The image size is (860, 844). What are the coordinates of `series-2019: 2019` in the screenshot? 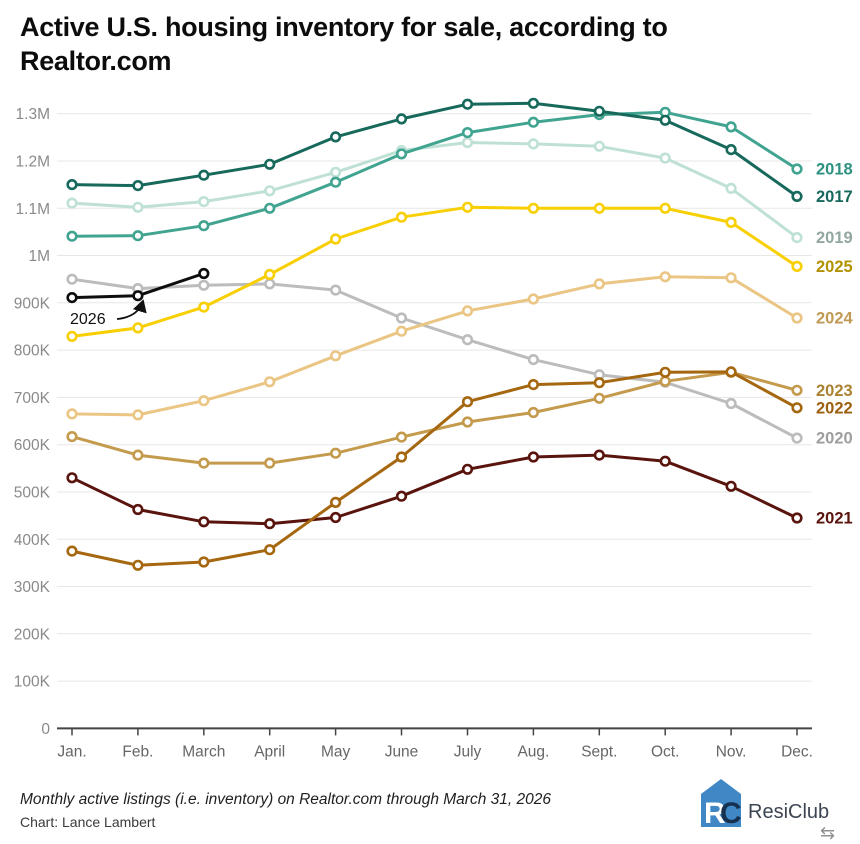 It's located at (459, 191).